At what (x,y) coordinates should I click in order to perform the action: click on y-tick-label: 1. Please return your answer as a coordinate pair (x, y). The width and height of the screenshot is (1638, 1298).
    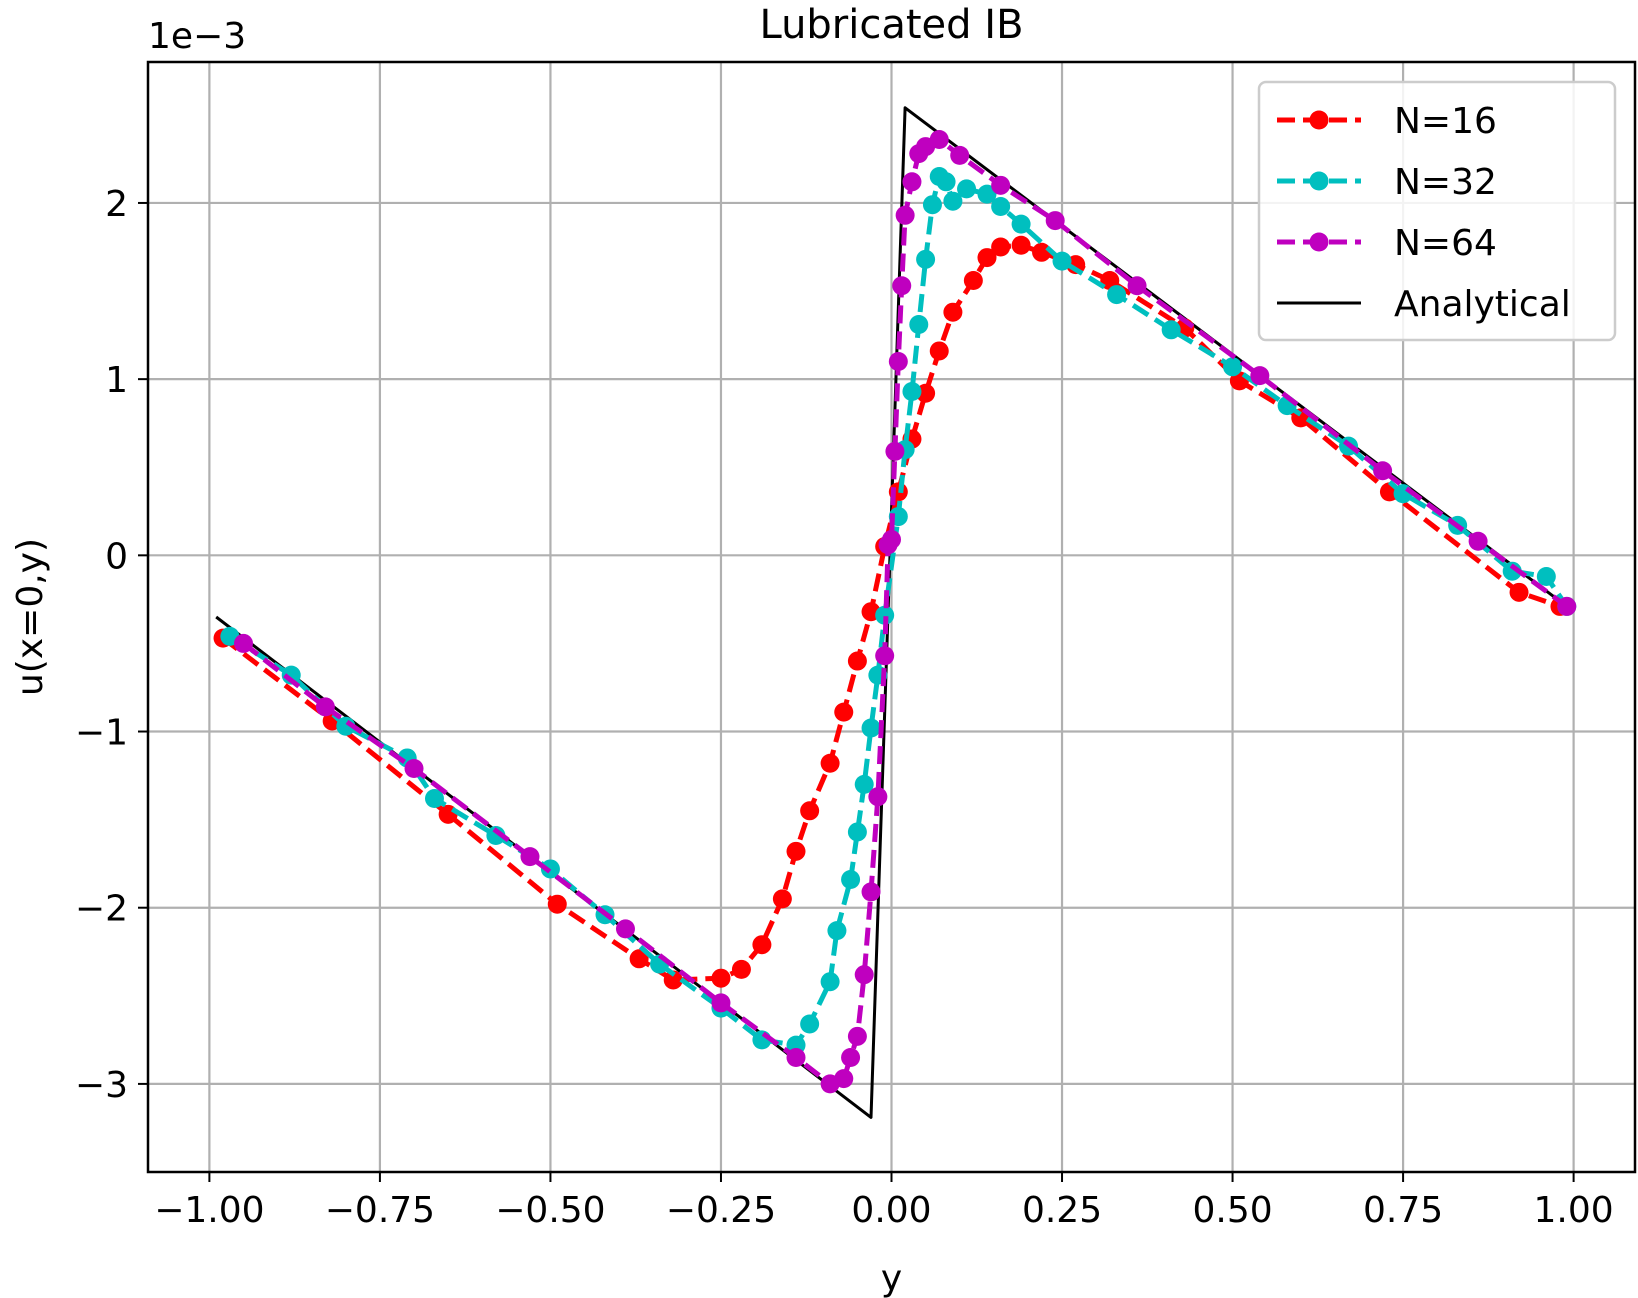
    Looking at the image, I should click on (116, 380).